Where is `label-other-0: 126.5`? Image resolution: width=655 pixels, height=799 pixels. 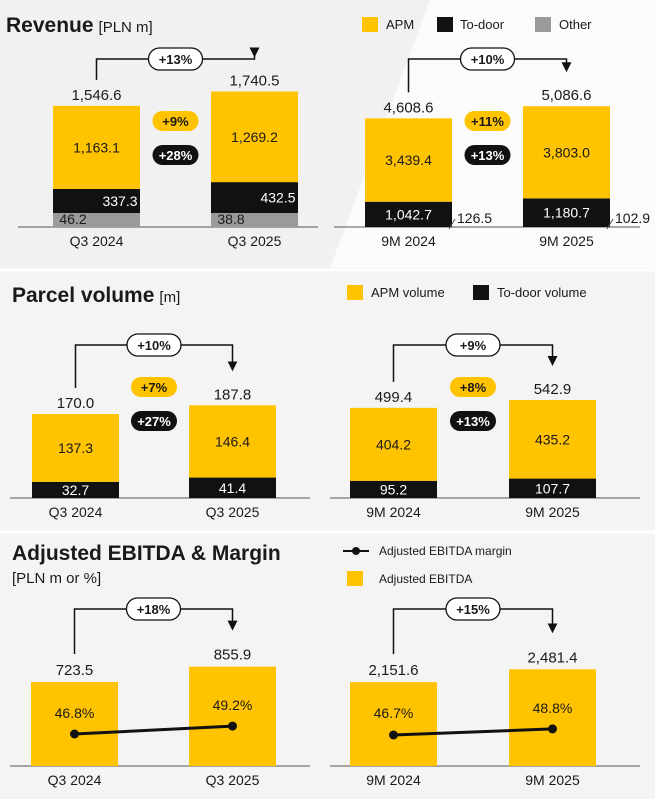
label-other-0: 126.5 is located at coordinates (474, 218).